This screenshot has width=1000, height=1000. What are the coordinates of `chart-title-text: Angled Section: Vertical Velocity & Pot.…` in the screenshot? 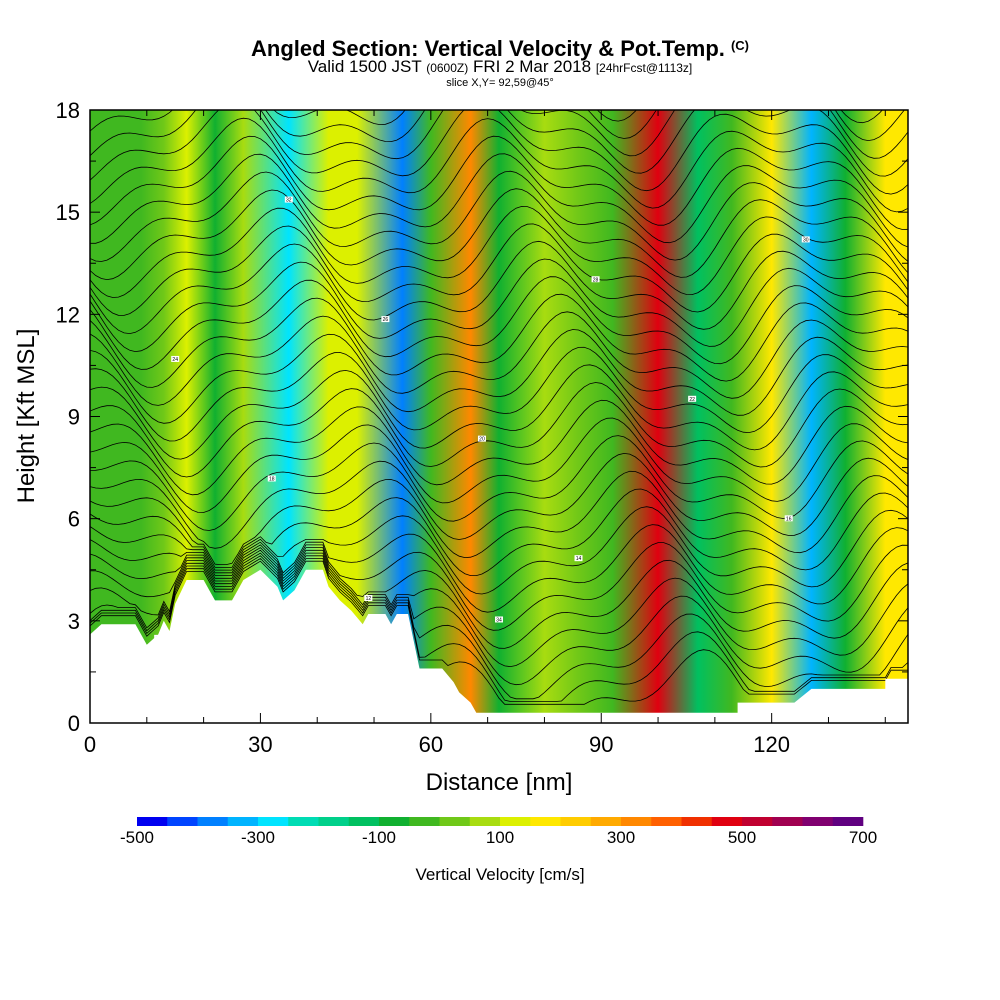 It's located at (488, 48).